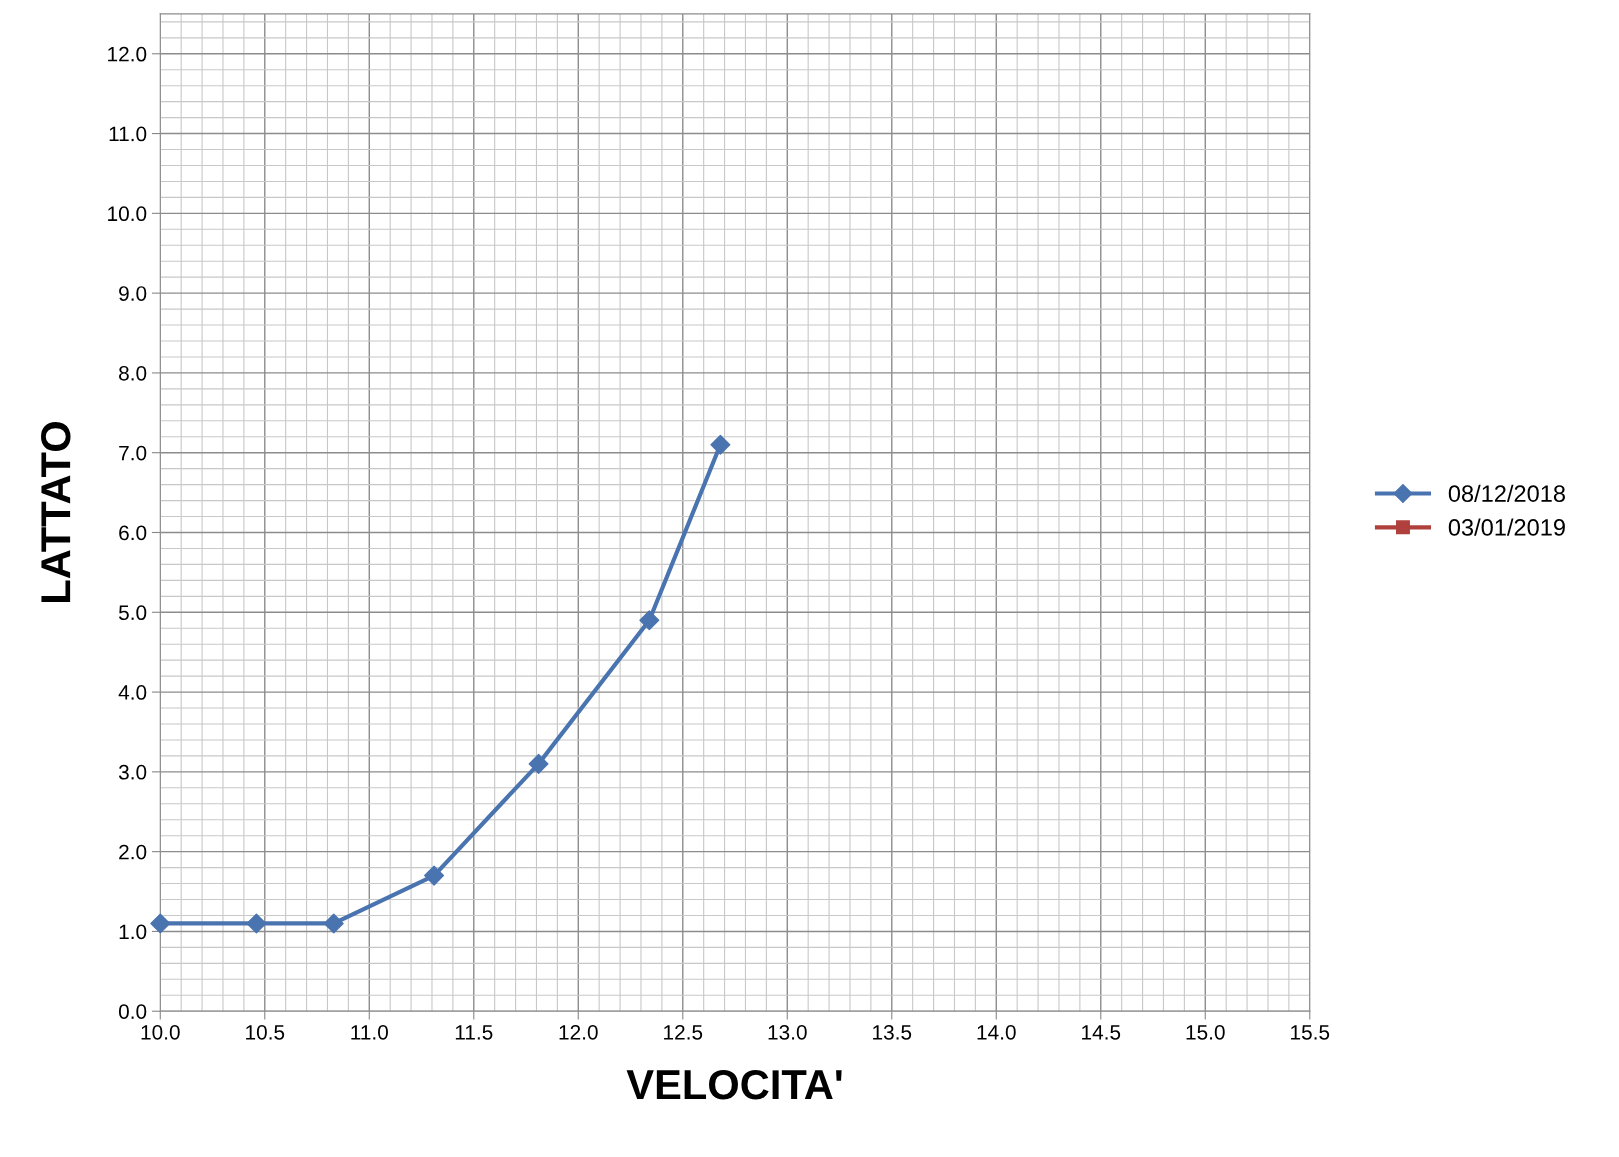 The width and height of the screenshot is (1619, 1157). Describe the element at coordinates (132, 613) in the screenshot. I see `y-tick-label: 5.0` at that location.